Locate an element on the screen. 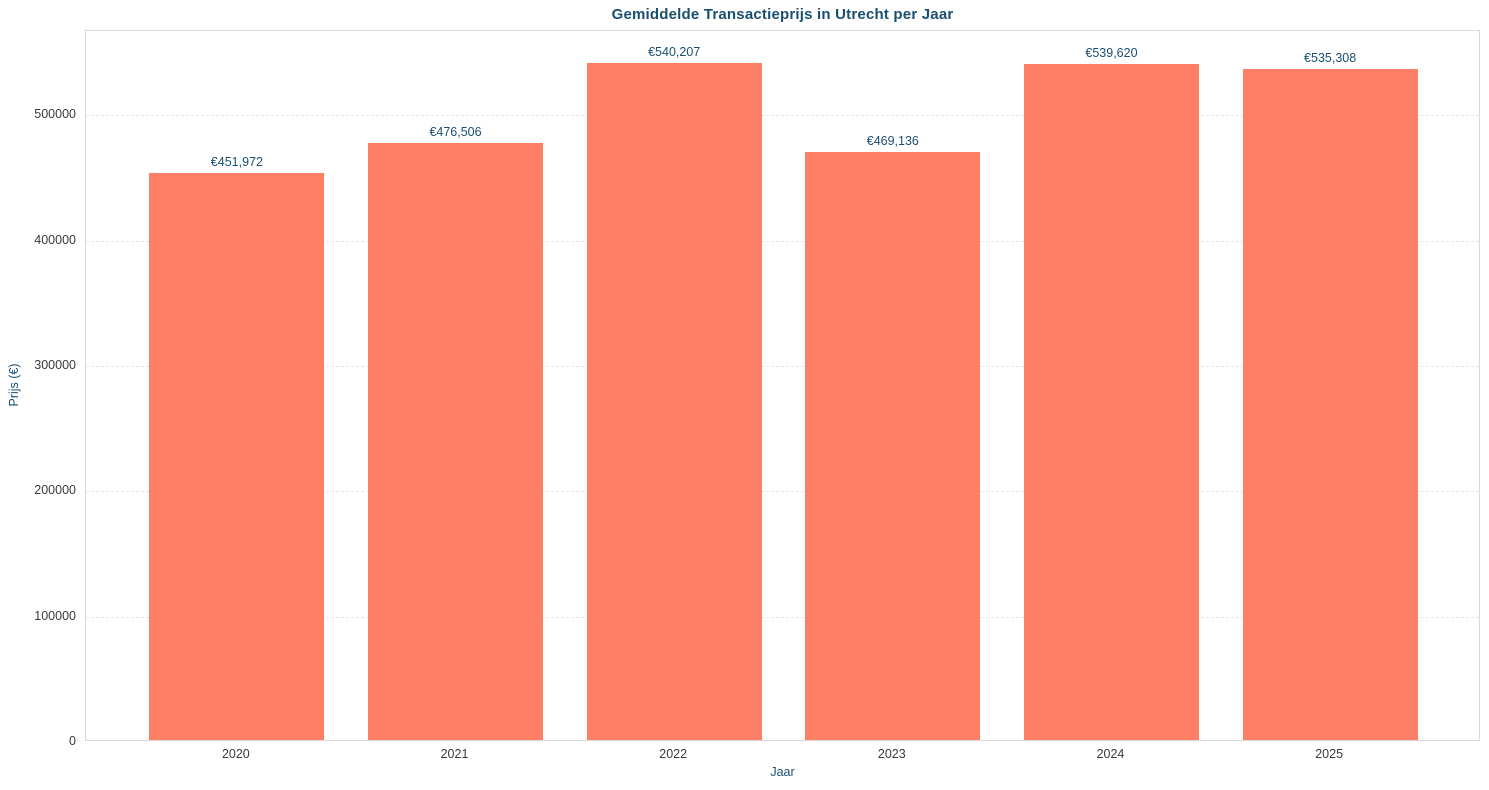 The width and height of the screenshot is (1489, 790). bar-2022 is located at coordinates (674, 401).